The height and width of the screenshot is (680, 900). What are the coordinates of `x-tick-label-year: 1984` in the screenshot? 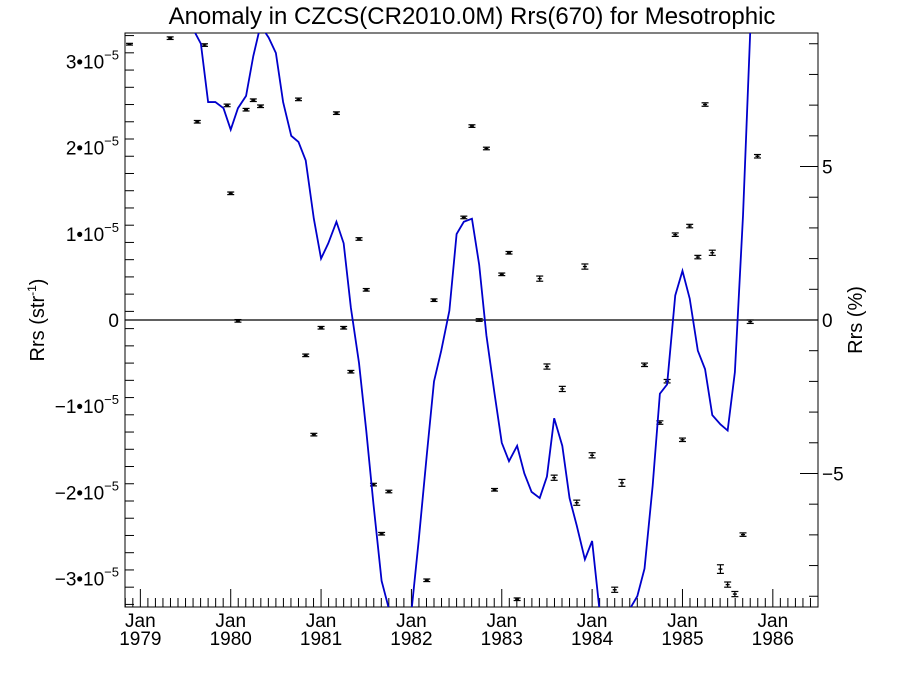 It's located at (592, 639).